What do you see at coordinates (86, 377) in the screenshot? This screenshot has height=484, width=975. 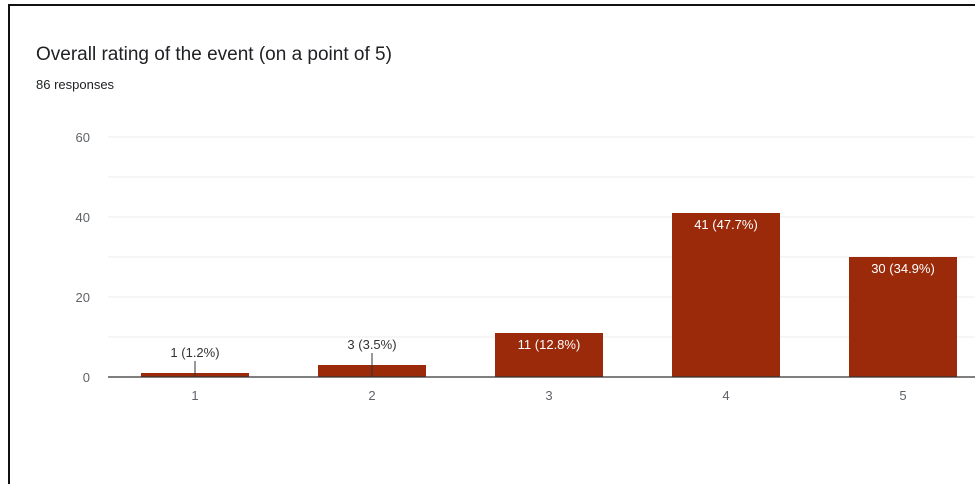 I see `y-tick-label: 0` at bounding box center [86, 377].